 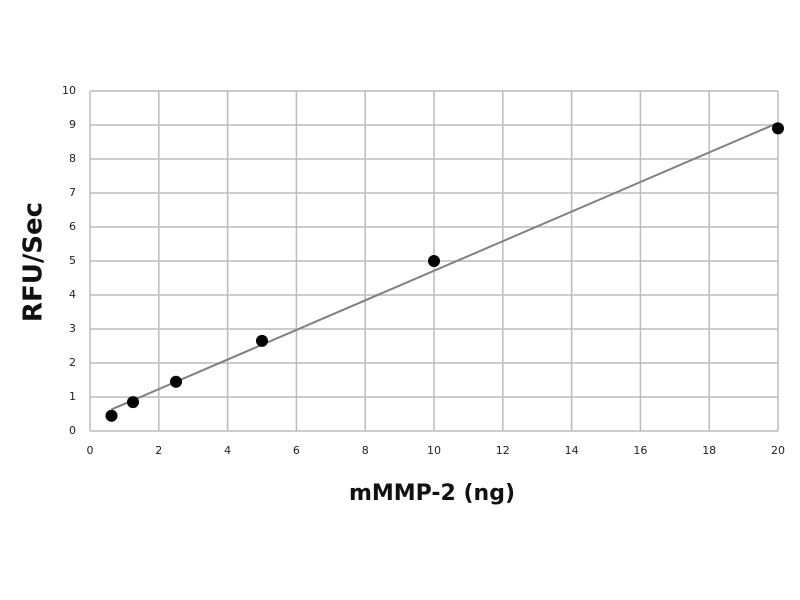 I want to click on x-tick-label: 6, so click(x=296, y=450).